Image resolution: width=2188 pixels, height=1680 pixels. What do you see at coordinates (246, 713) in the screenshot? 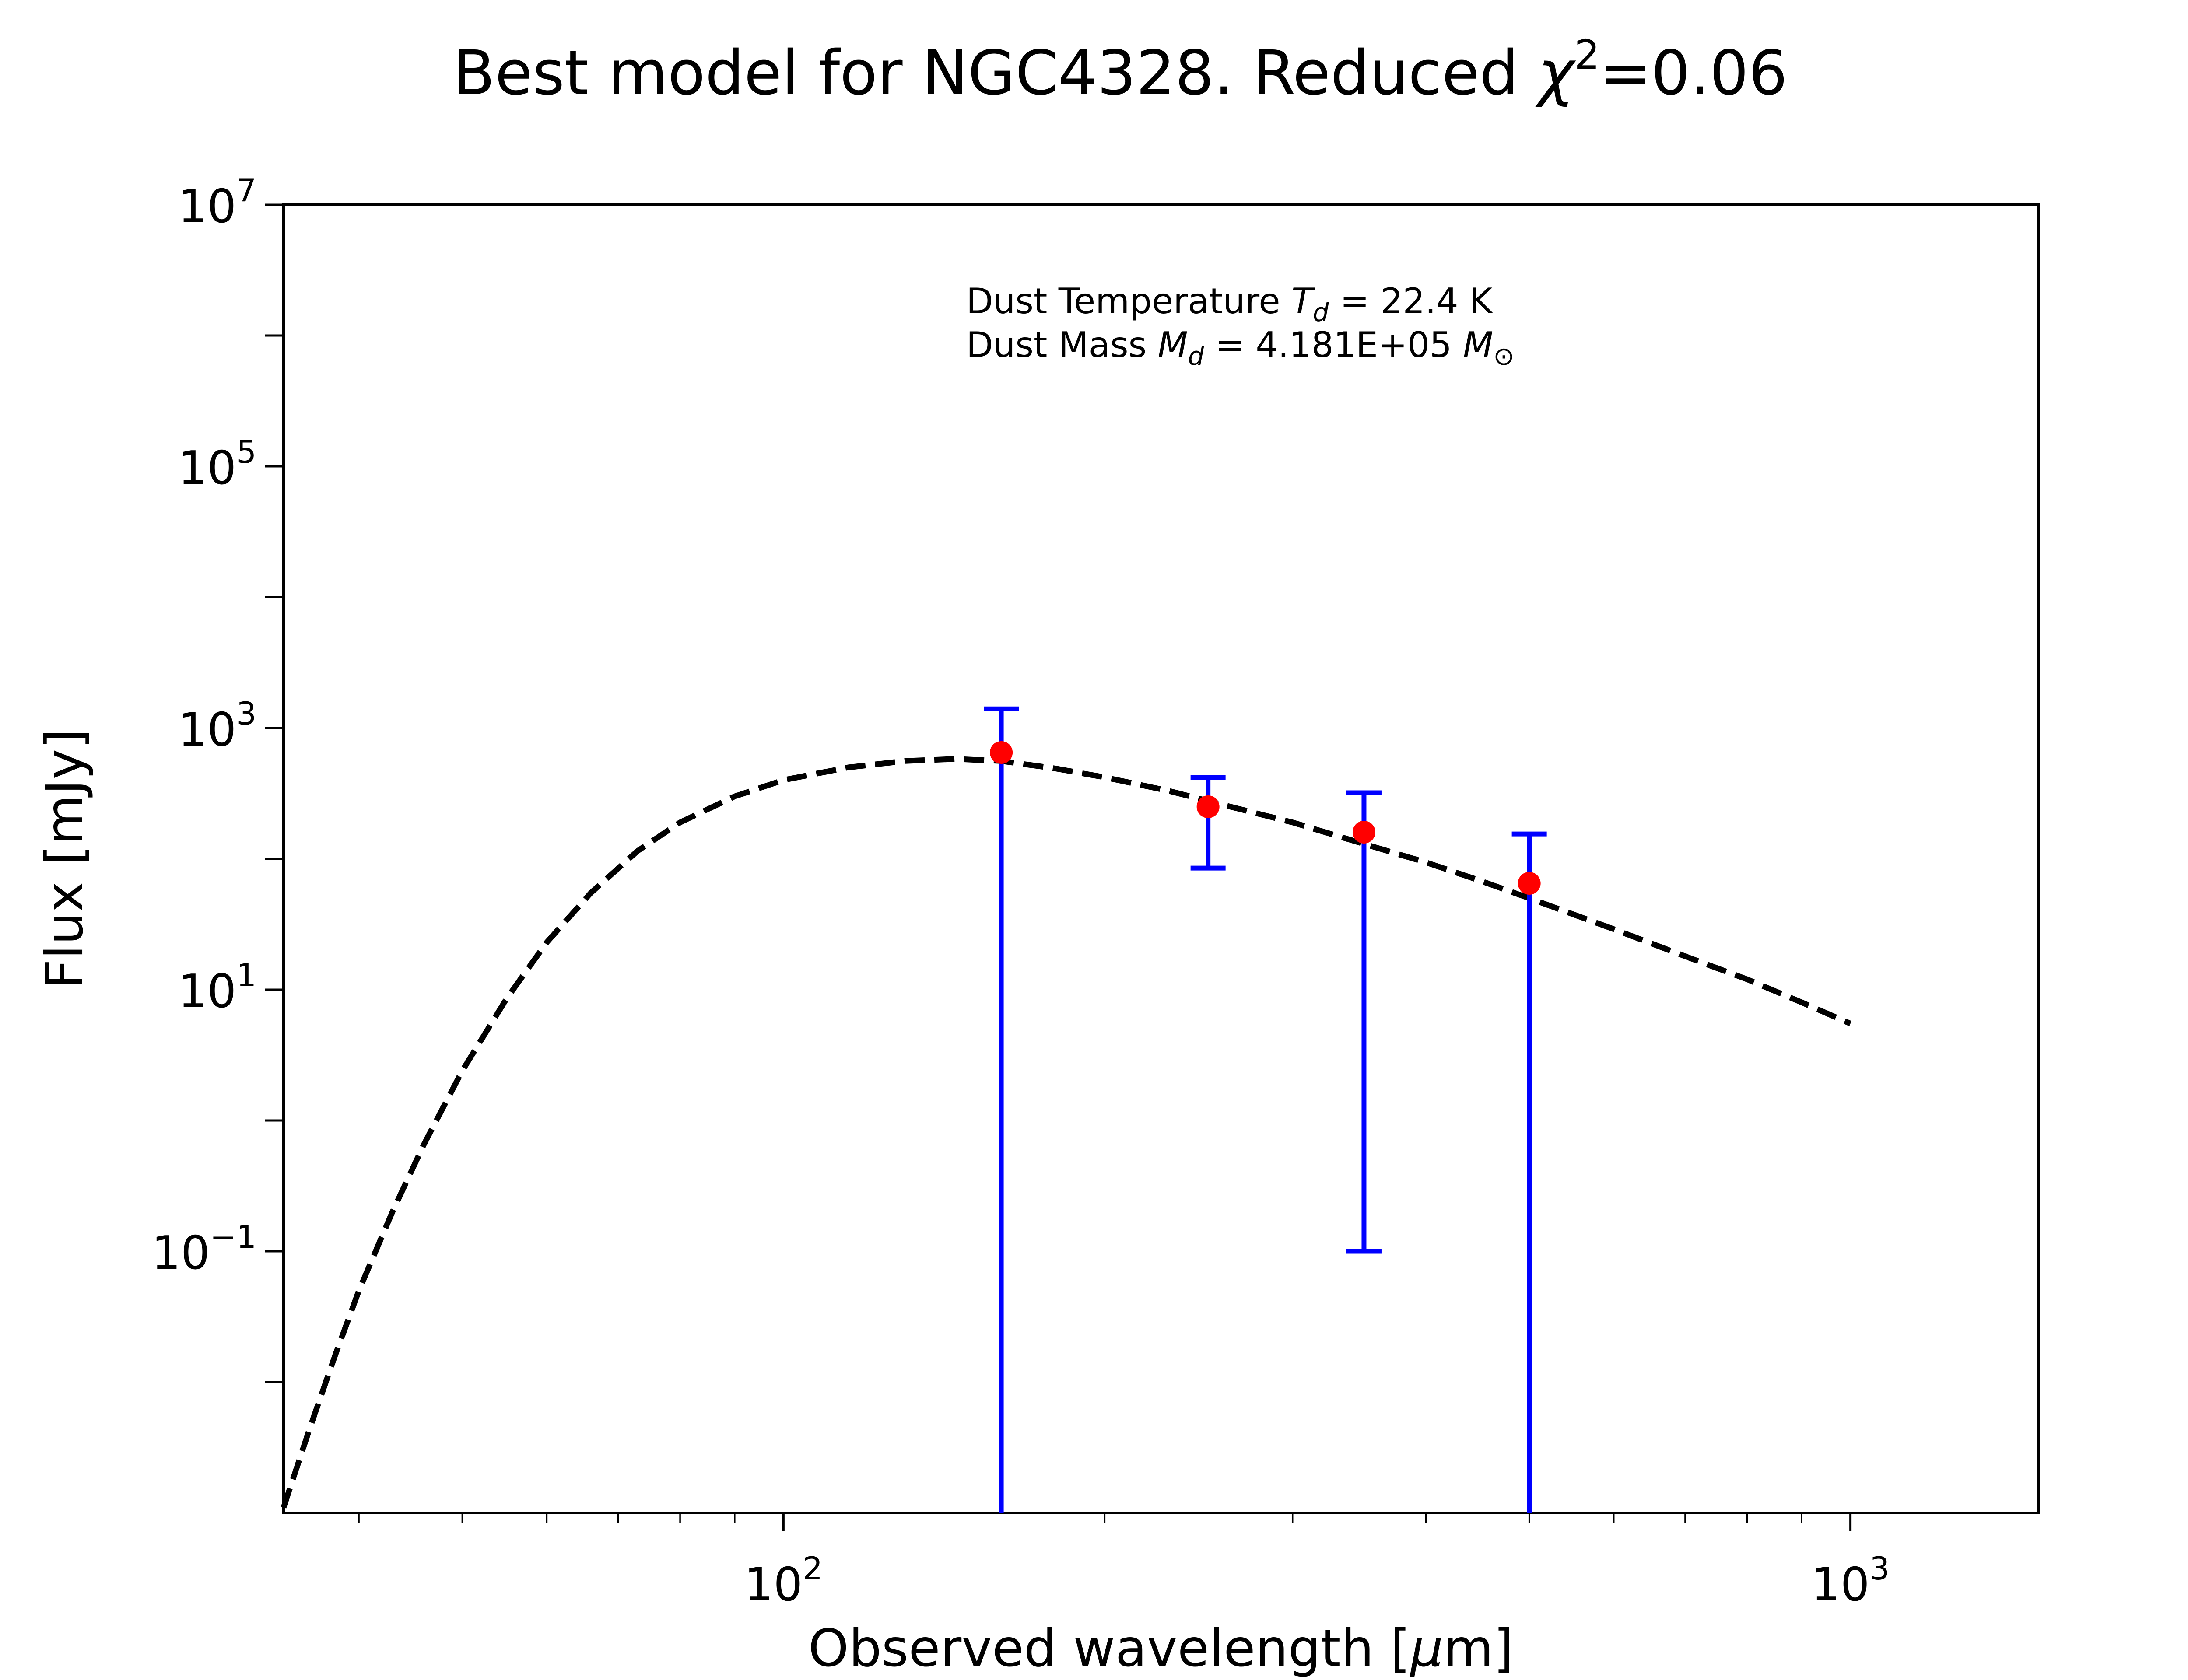
I see `y-tick-exponent: 3` at bounding box center [246, 713].